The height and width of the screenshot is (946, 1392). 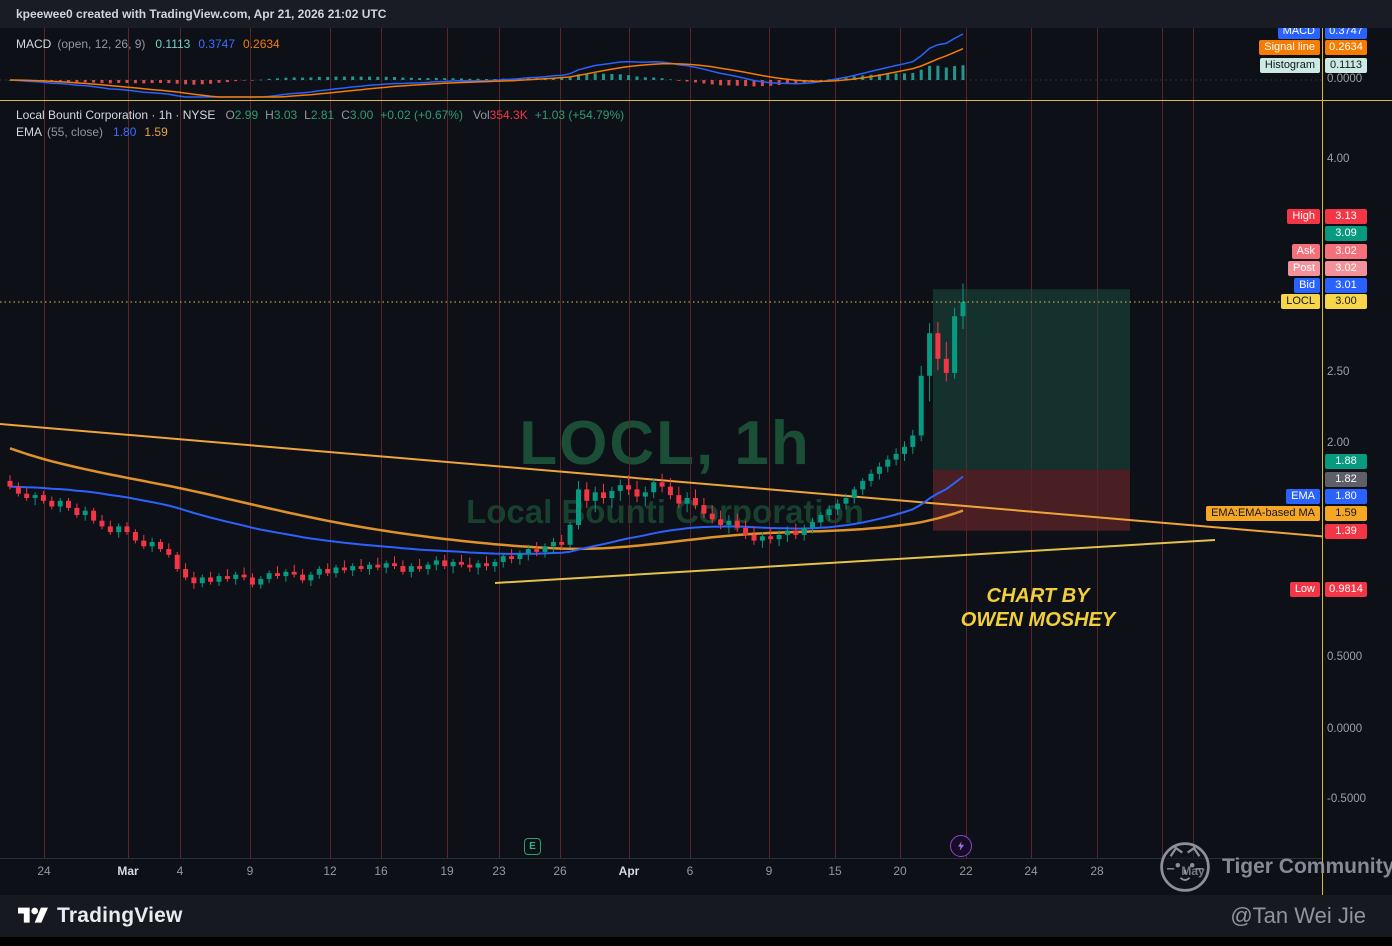 I want to click on time-axis-label: 28, so click(x=1097, y=871).